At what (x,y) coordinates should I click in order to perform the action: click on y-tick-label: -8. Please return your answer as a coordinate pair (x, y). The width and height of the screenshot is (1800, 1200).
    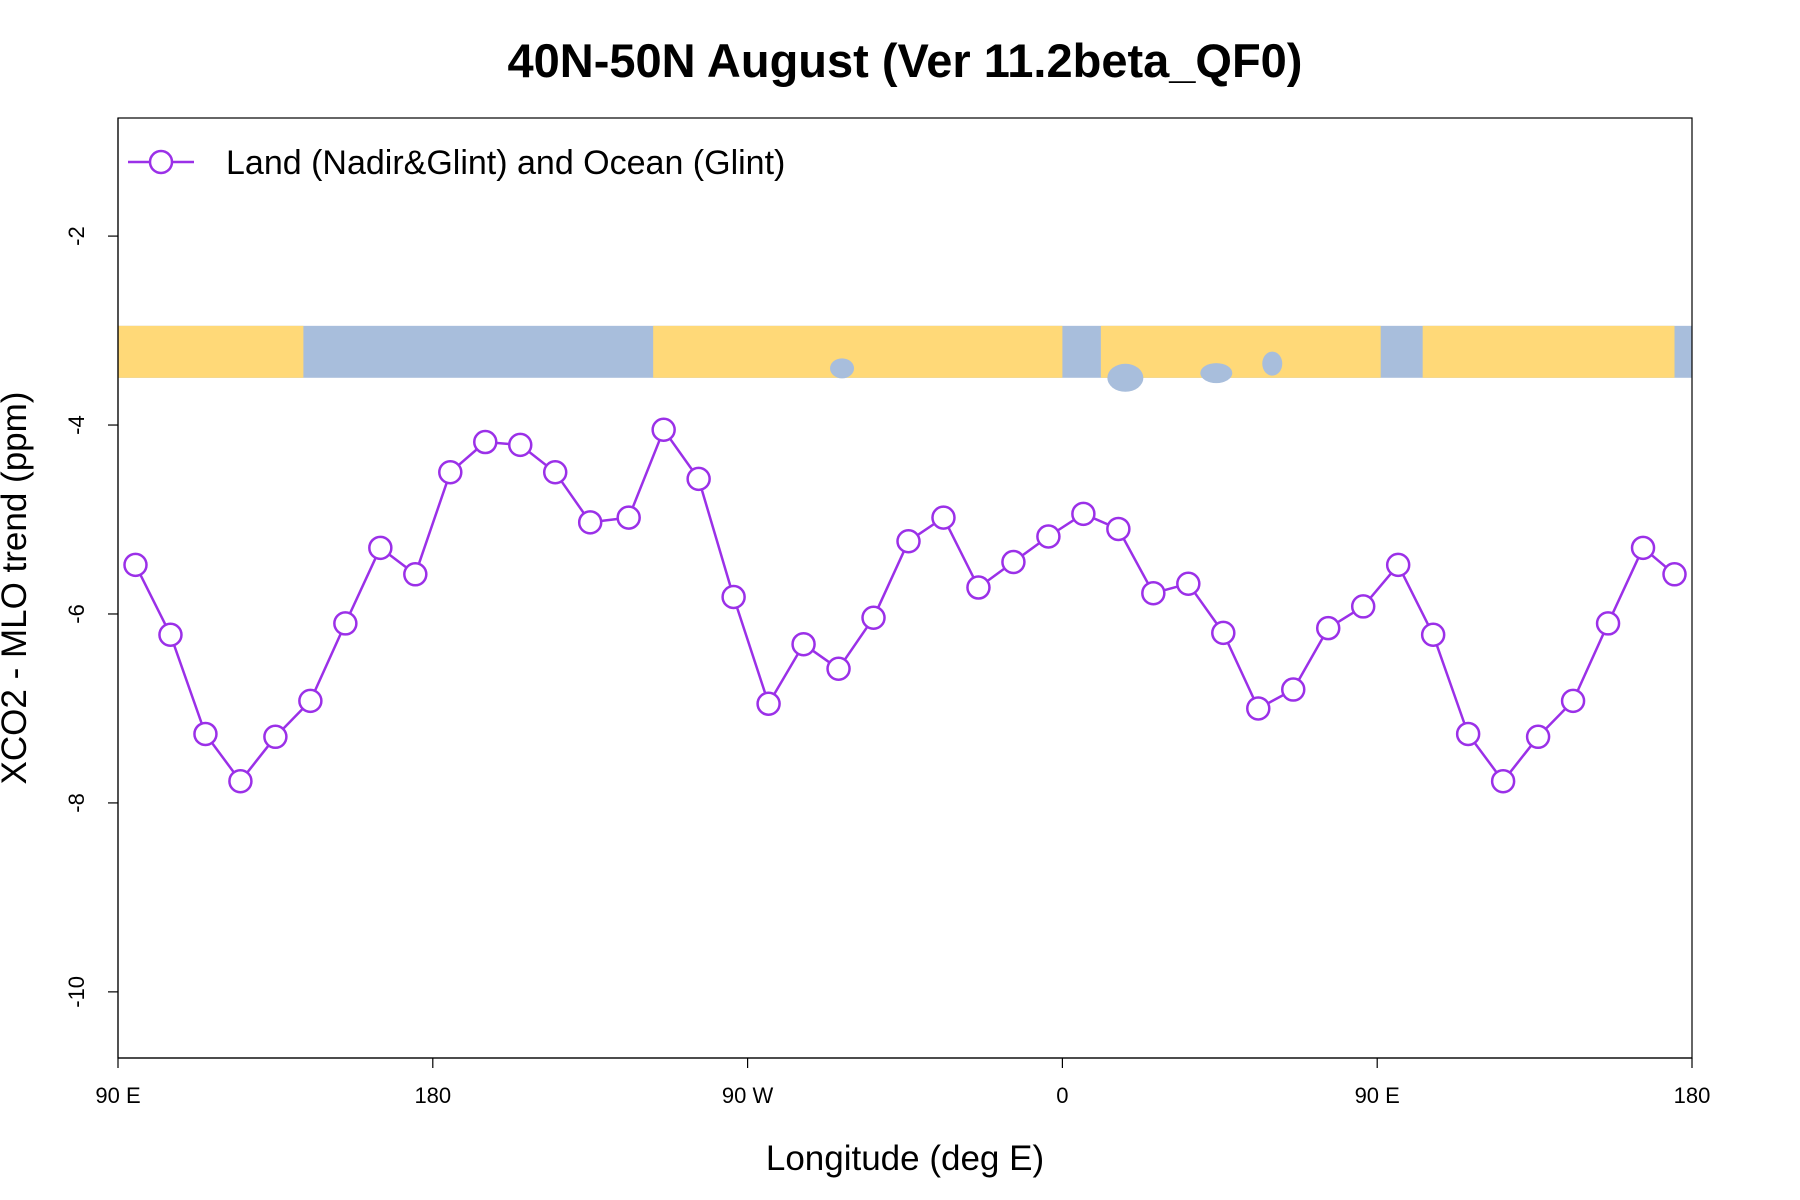
    Looking at the image, I should click on (76, 803).